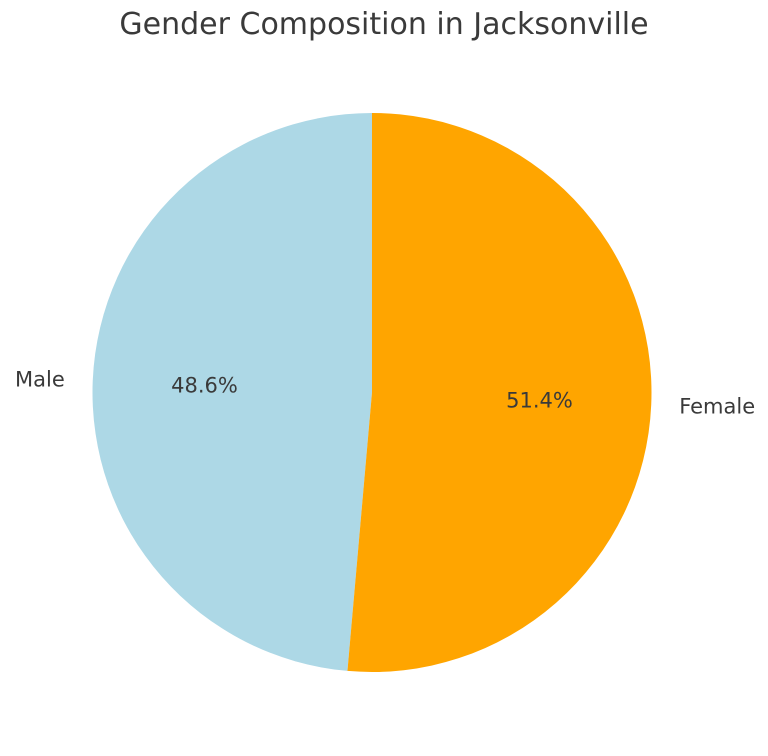  What do you see at coordinates (717, 407) in the screenshot?
I see `pie-category-label-female: Female` at bounding box center [717, 407].